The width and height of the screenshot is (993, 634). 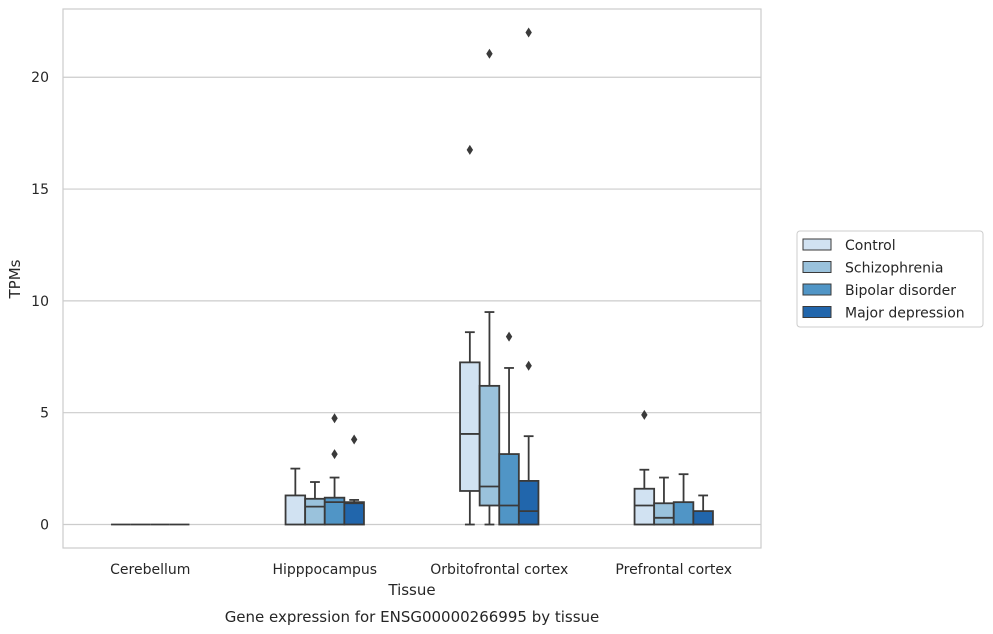 What do you see at coordinates (673, 570) in the screenshot?
I see `x-tick-label: Prefrontal cortex` at bounding box center [673, 570].